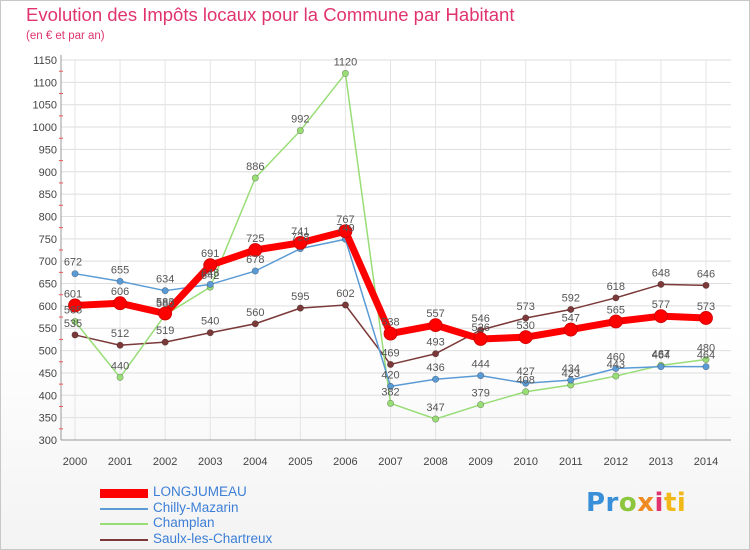  Describe the element at coordinates (255, 313) in the screenshot. I see `data-label: 560` at that location.